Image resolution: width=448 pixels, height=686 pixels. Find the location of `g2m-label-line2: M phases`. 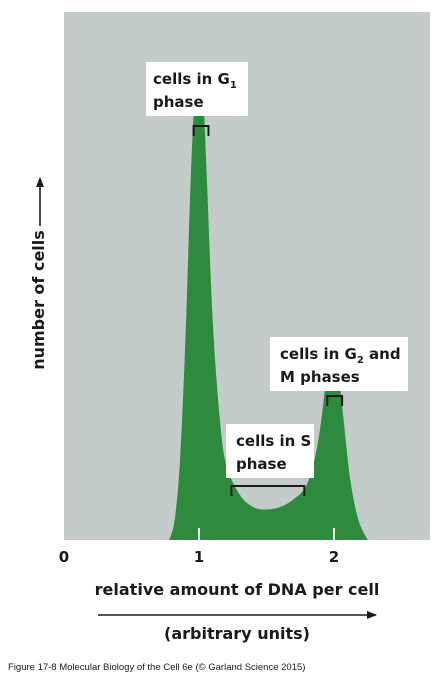

g2m-label-line2: M phases is located at coordinates (320, 377).